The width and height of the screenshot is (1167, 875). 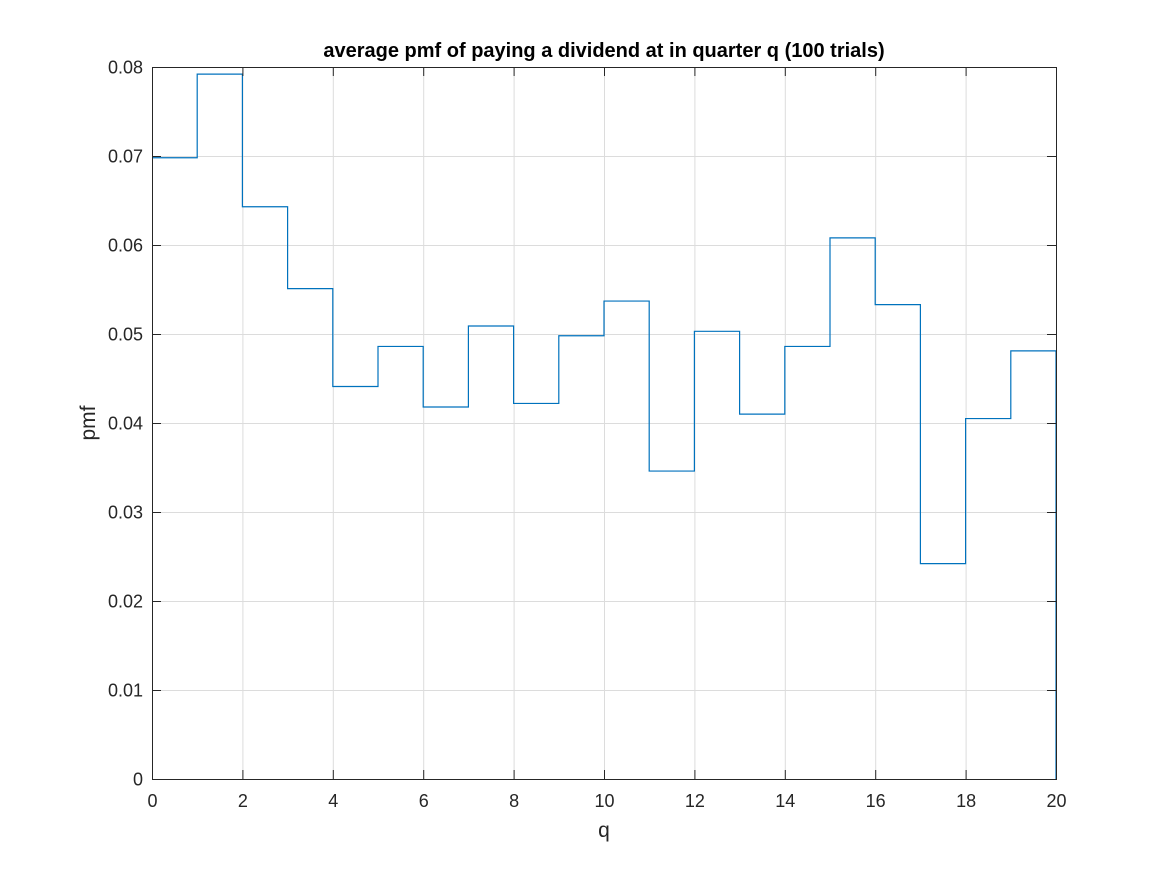 What do you see at coordinates (125, 68) in the screenshot?
I see `y-tick-label: 0.08` at bounding box center [125, 68].